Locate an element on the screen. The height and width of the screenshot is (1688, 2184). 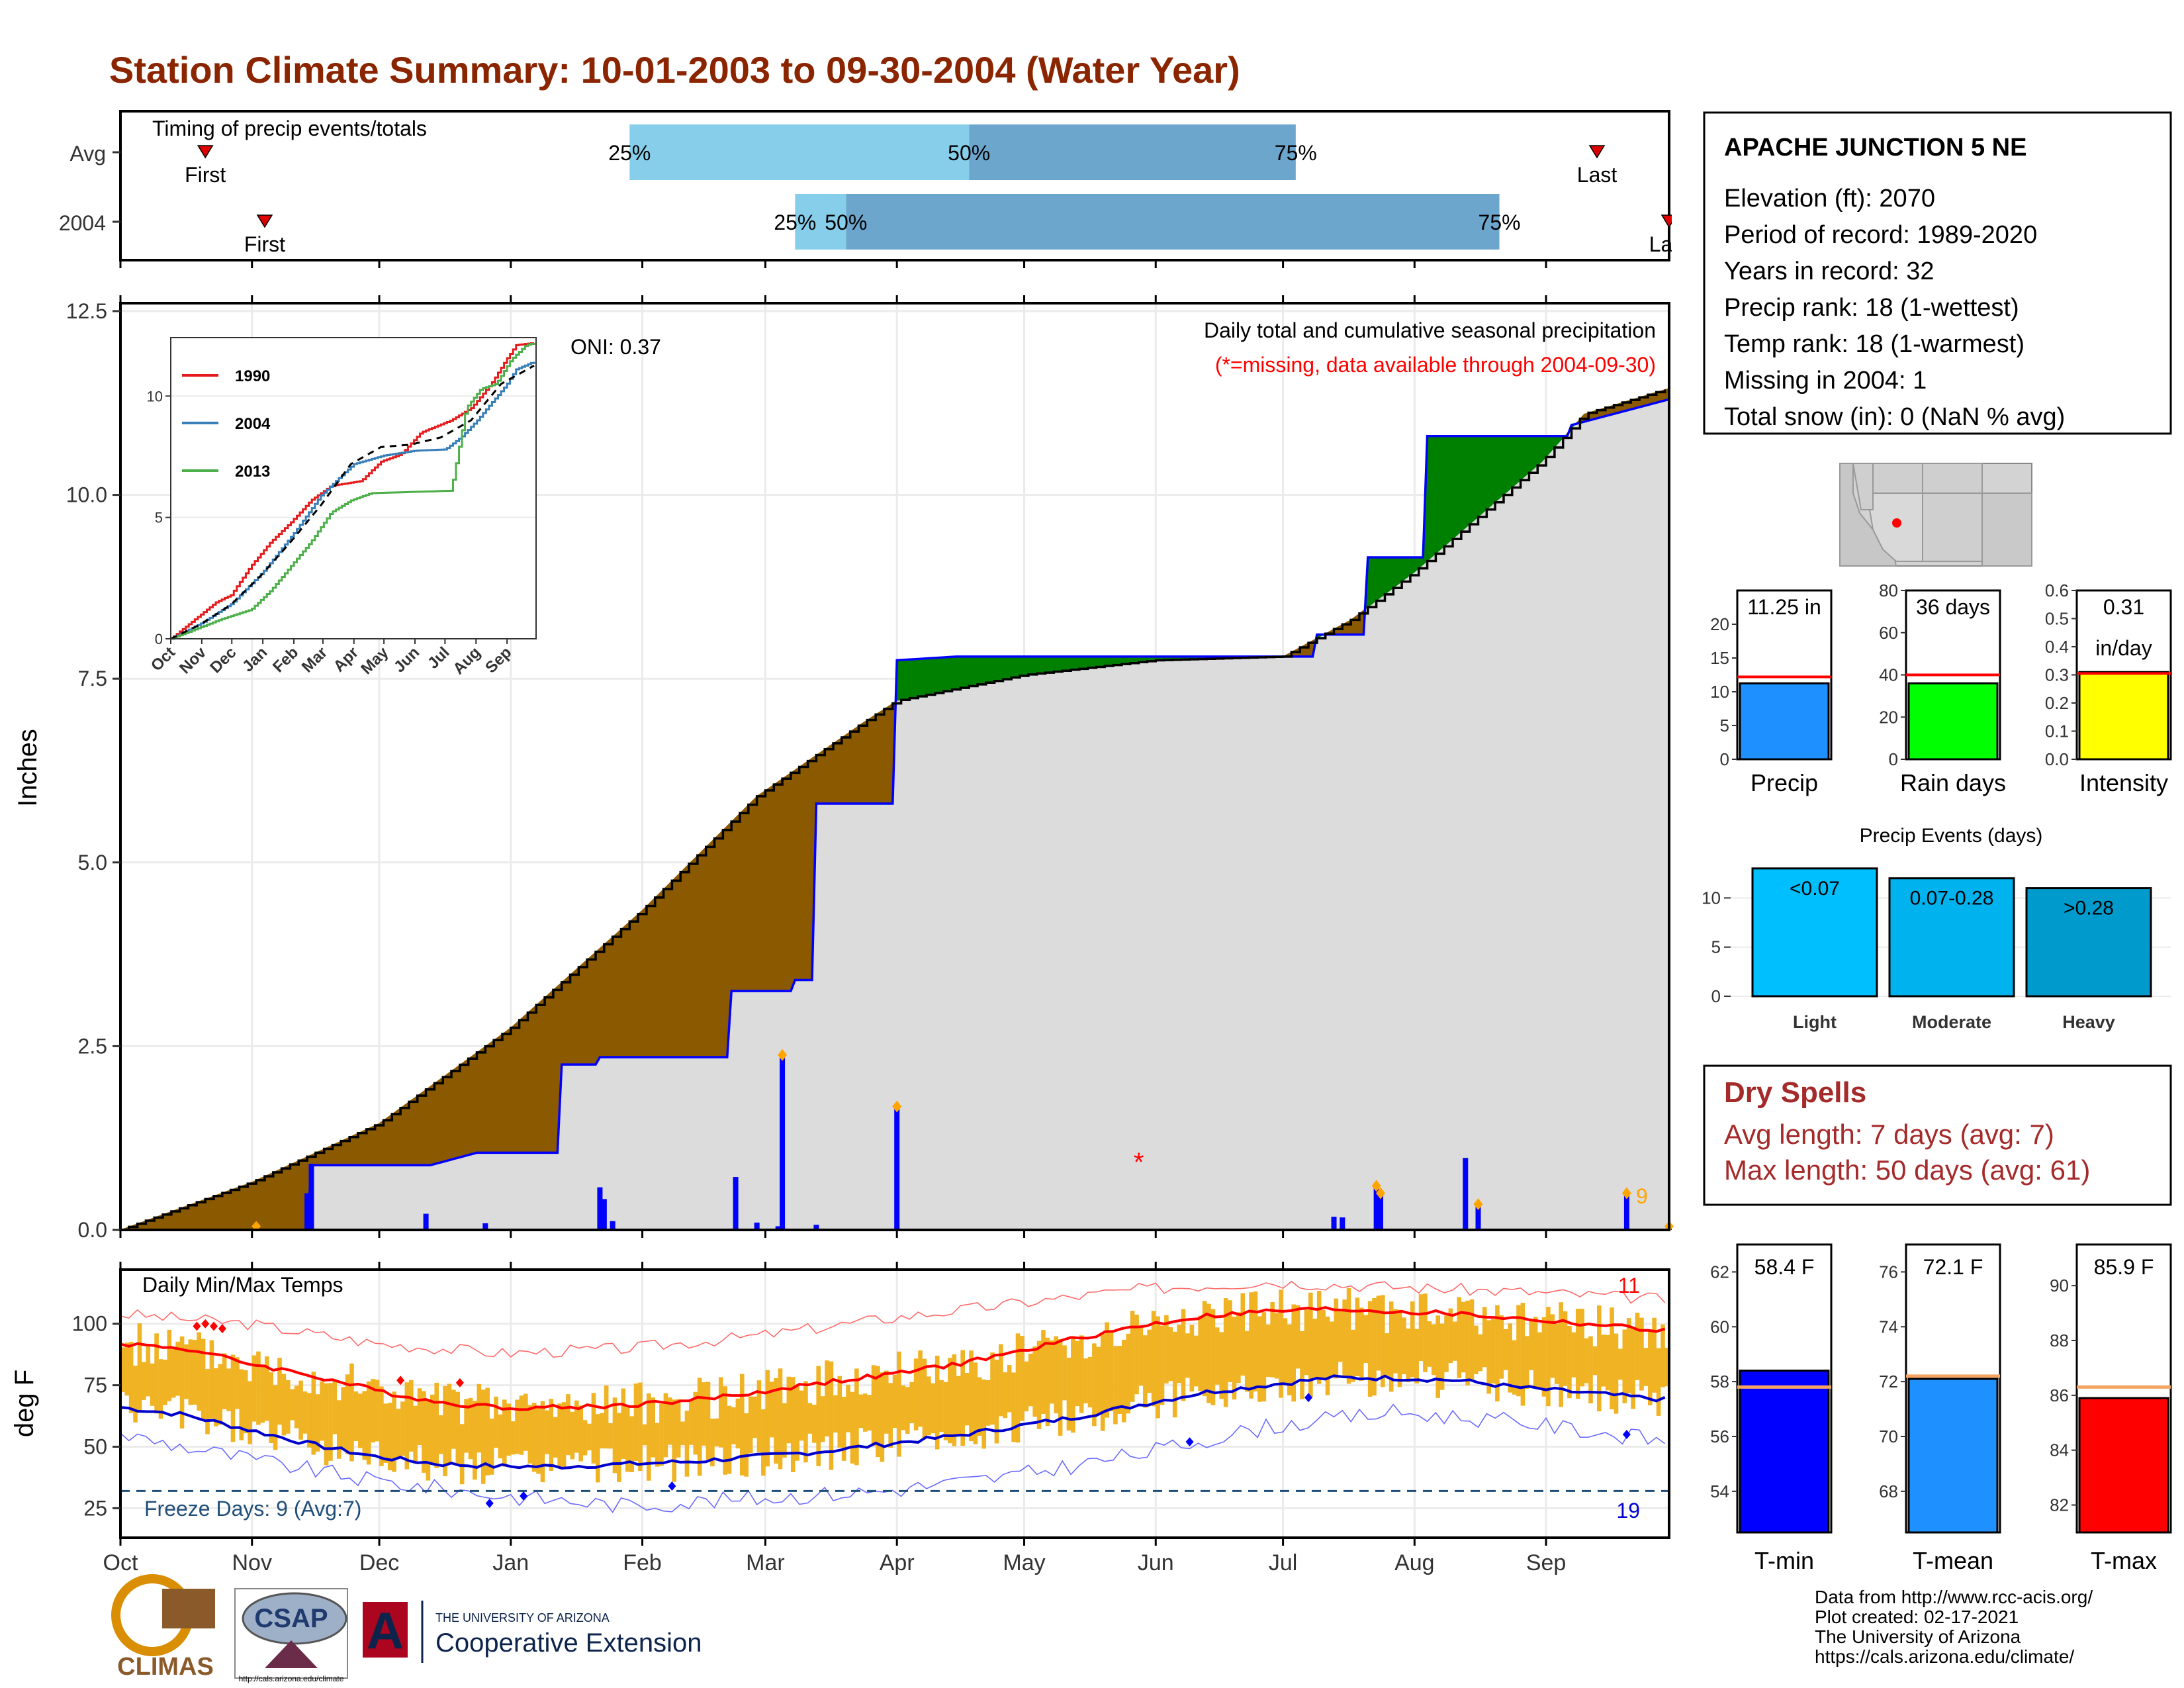
timing-last-label: Last is located at coordinates (1597, 175).